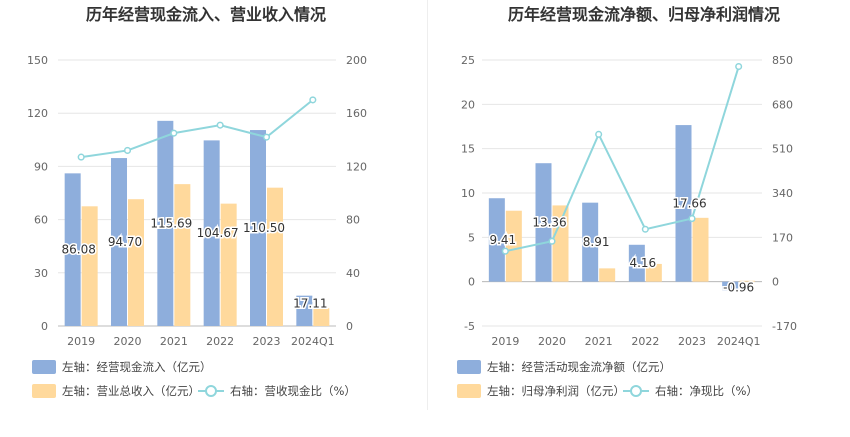 This screenshot has height=437, width=850. I want to click on data-label: 17.66, so click(689, 203).